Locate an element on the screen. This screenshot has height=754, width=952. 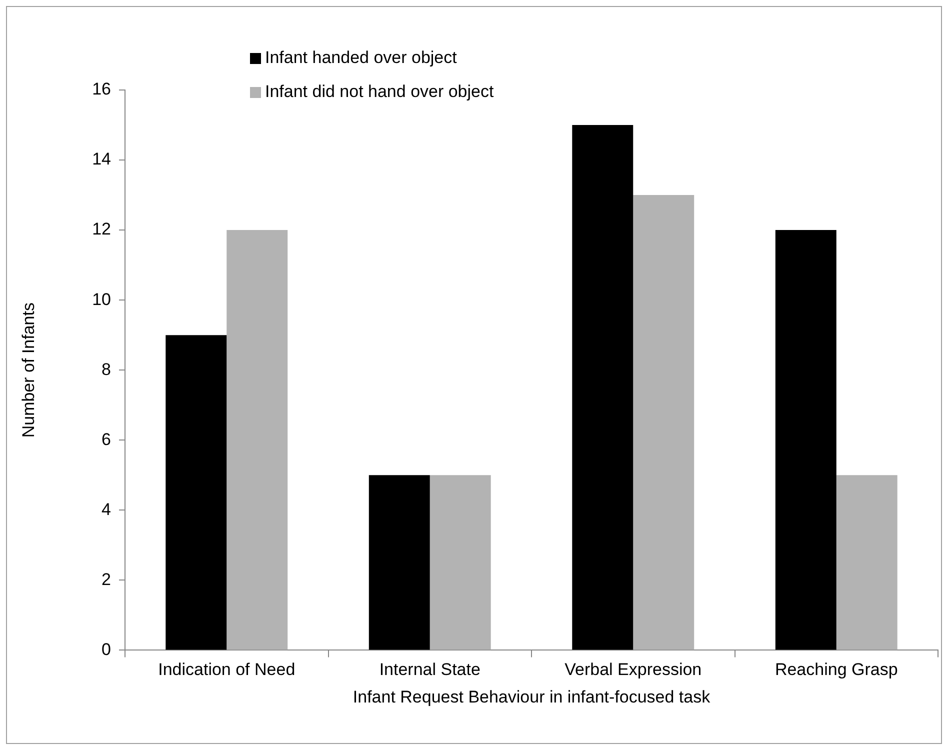
y-tick-label: 12 is located at coordinates (101, 229).